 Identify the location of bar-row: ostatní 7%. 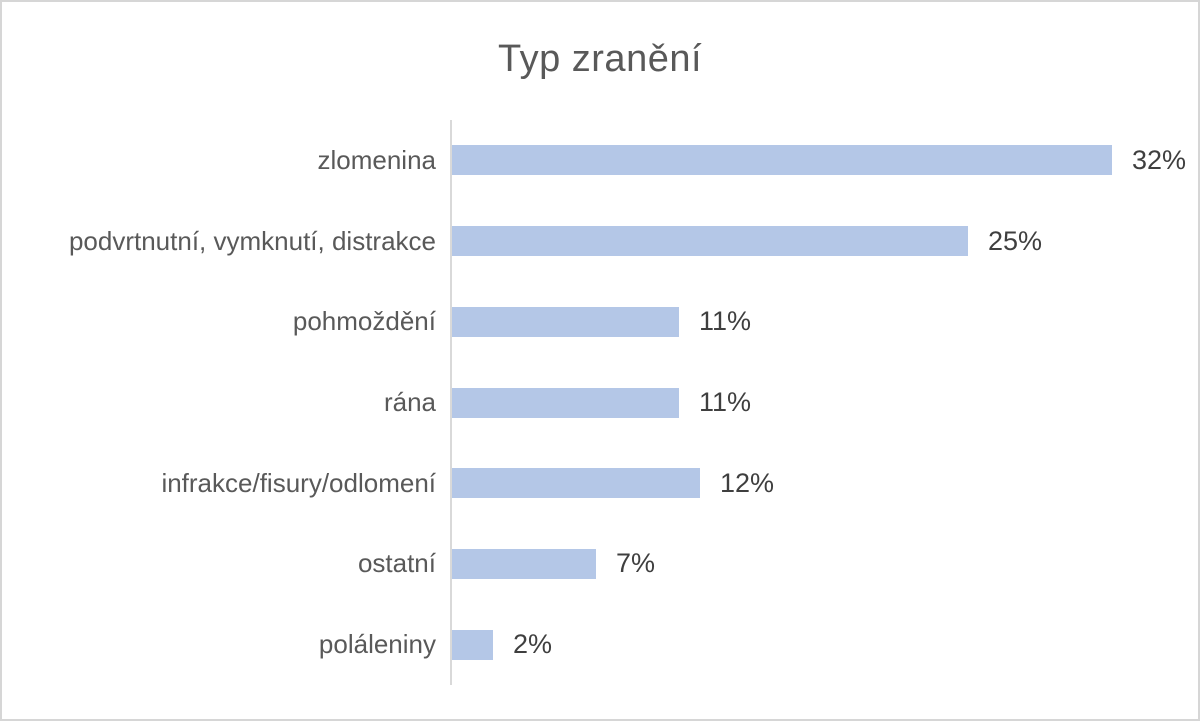
(600, 564).